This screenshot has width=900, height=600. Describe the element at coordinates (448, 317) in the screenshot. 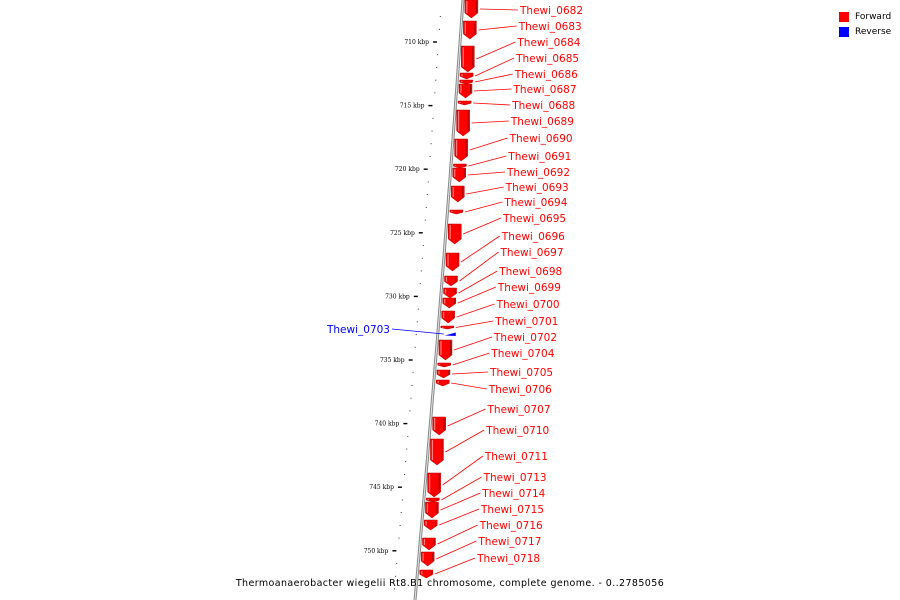

I see `gene-thewi-0700-arrow` at that location.